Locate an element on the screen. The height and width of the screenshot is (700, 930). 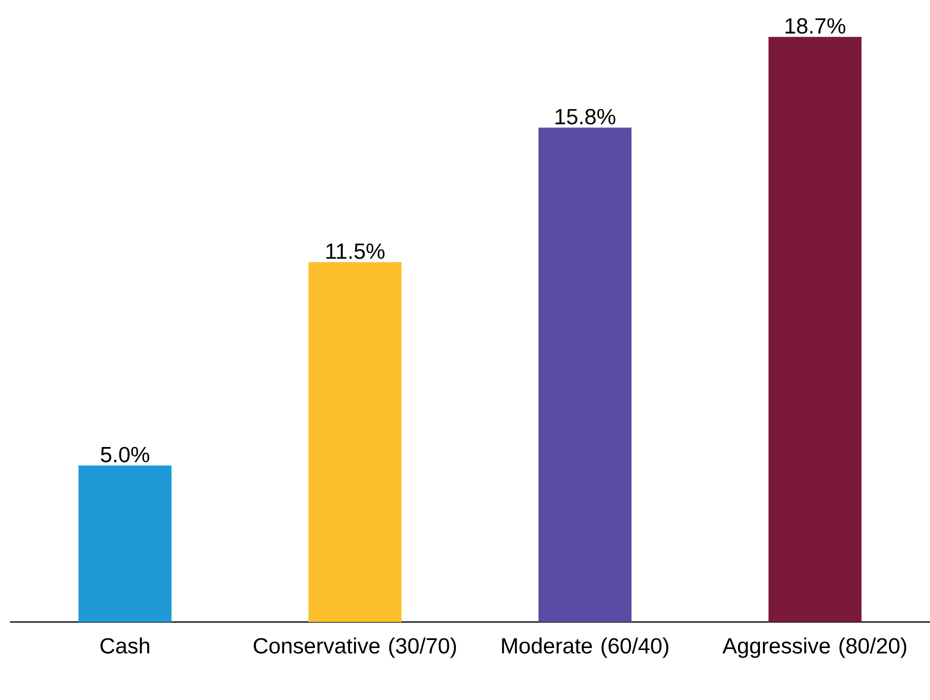
x-tick-label: Cash is located at coordinates (125, 645).